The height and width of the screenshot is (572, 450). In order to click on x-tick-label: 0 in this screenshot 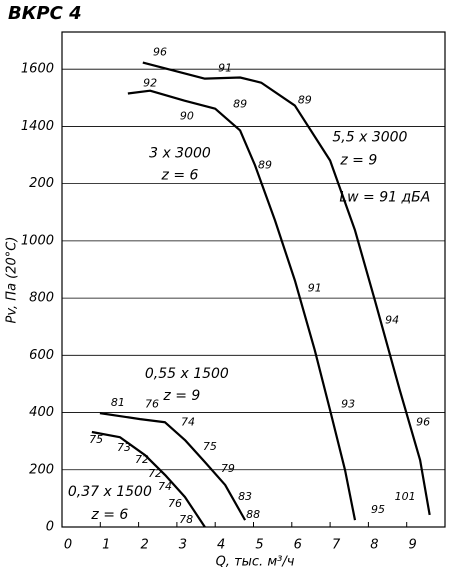, I will do `click(68, 545)`.